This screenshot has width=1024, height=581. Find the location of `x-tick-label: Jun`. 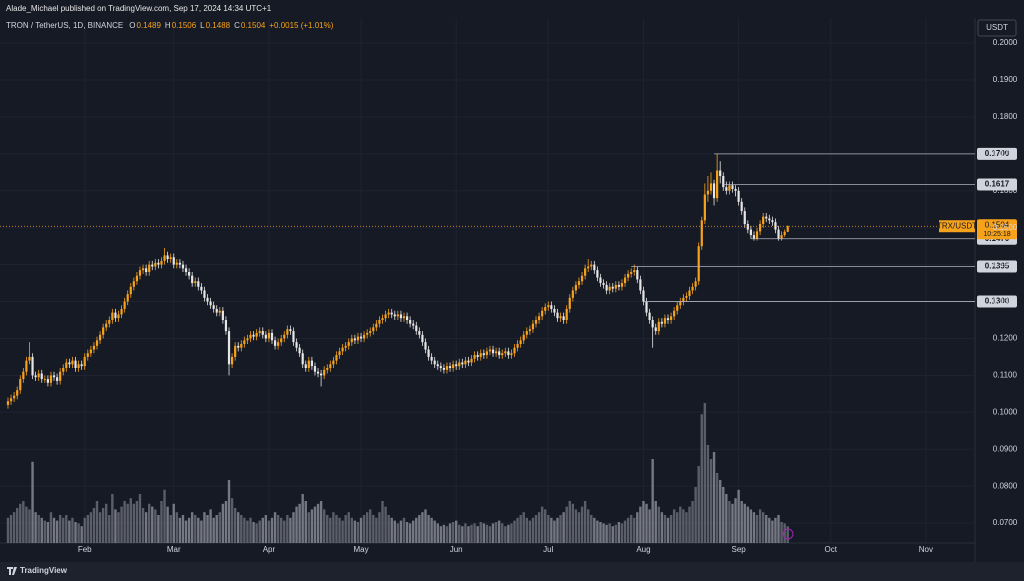

x-tick-label: Jun is located at coordinates (456, 549).